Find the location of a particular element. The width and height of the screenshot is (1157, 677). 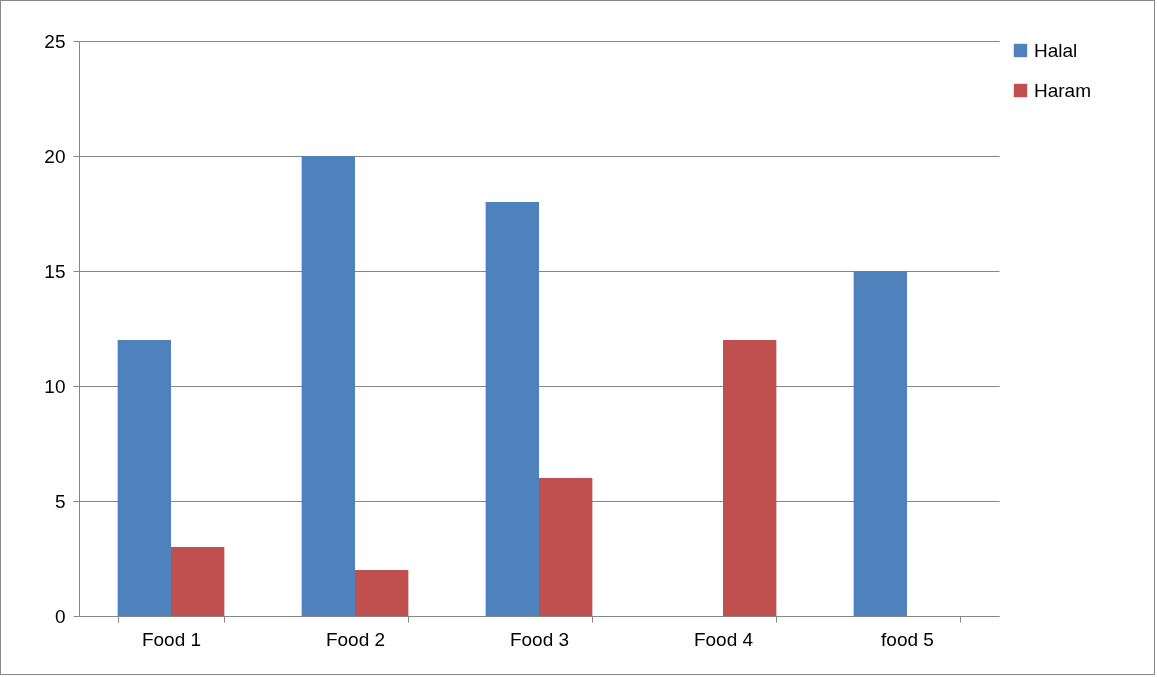

y-tick-label: 25 is located at coordinates (55, 41).